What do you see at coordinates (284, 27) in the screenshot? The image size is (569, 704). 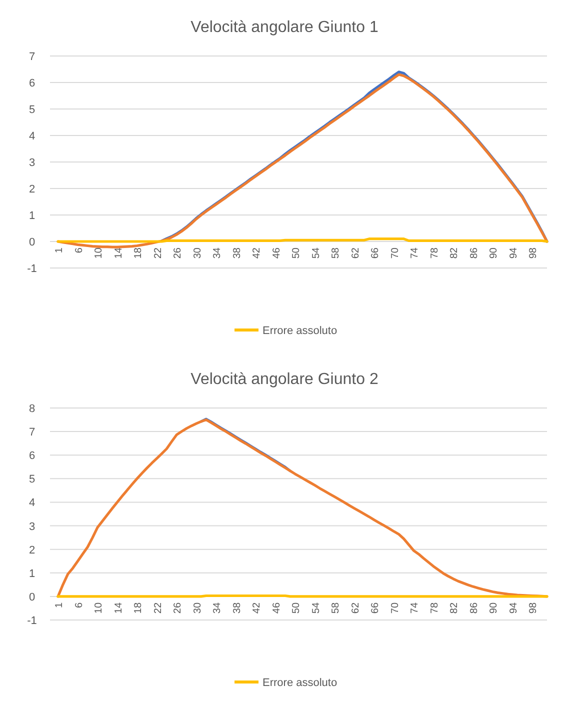 I see `chart-title: Velocità angolare Giunto 1` at bounding box center [284, 27].